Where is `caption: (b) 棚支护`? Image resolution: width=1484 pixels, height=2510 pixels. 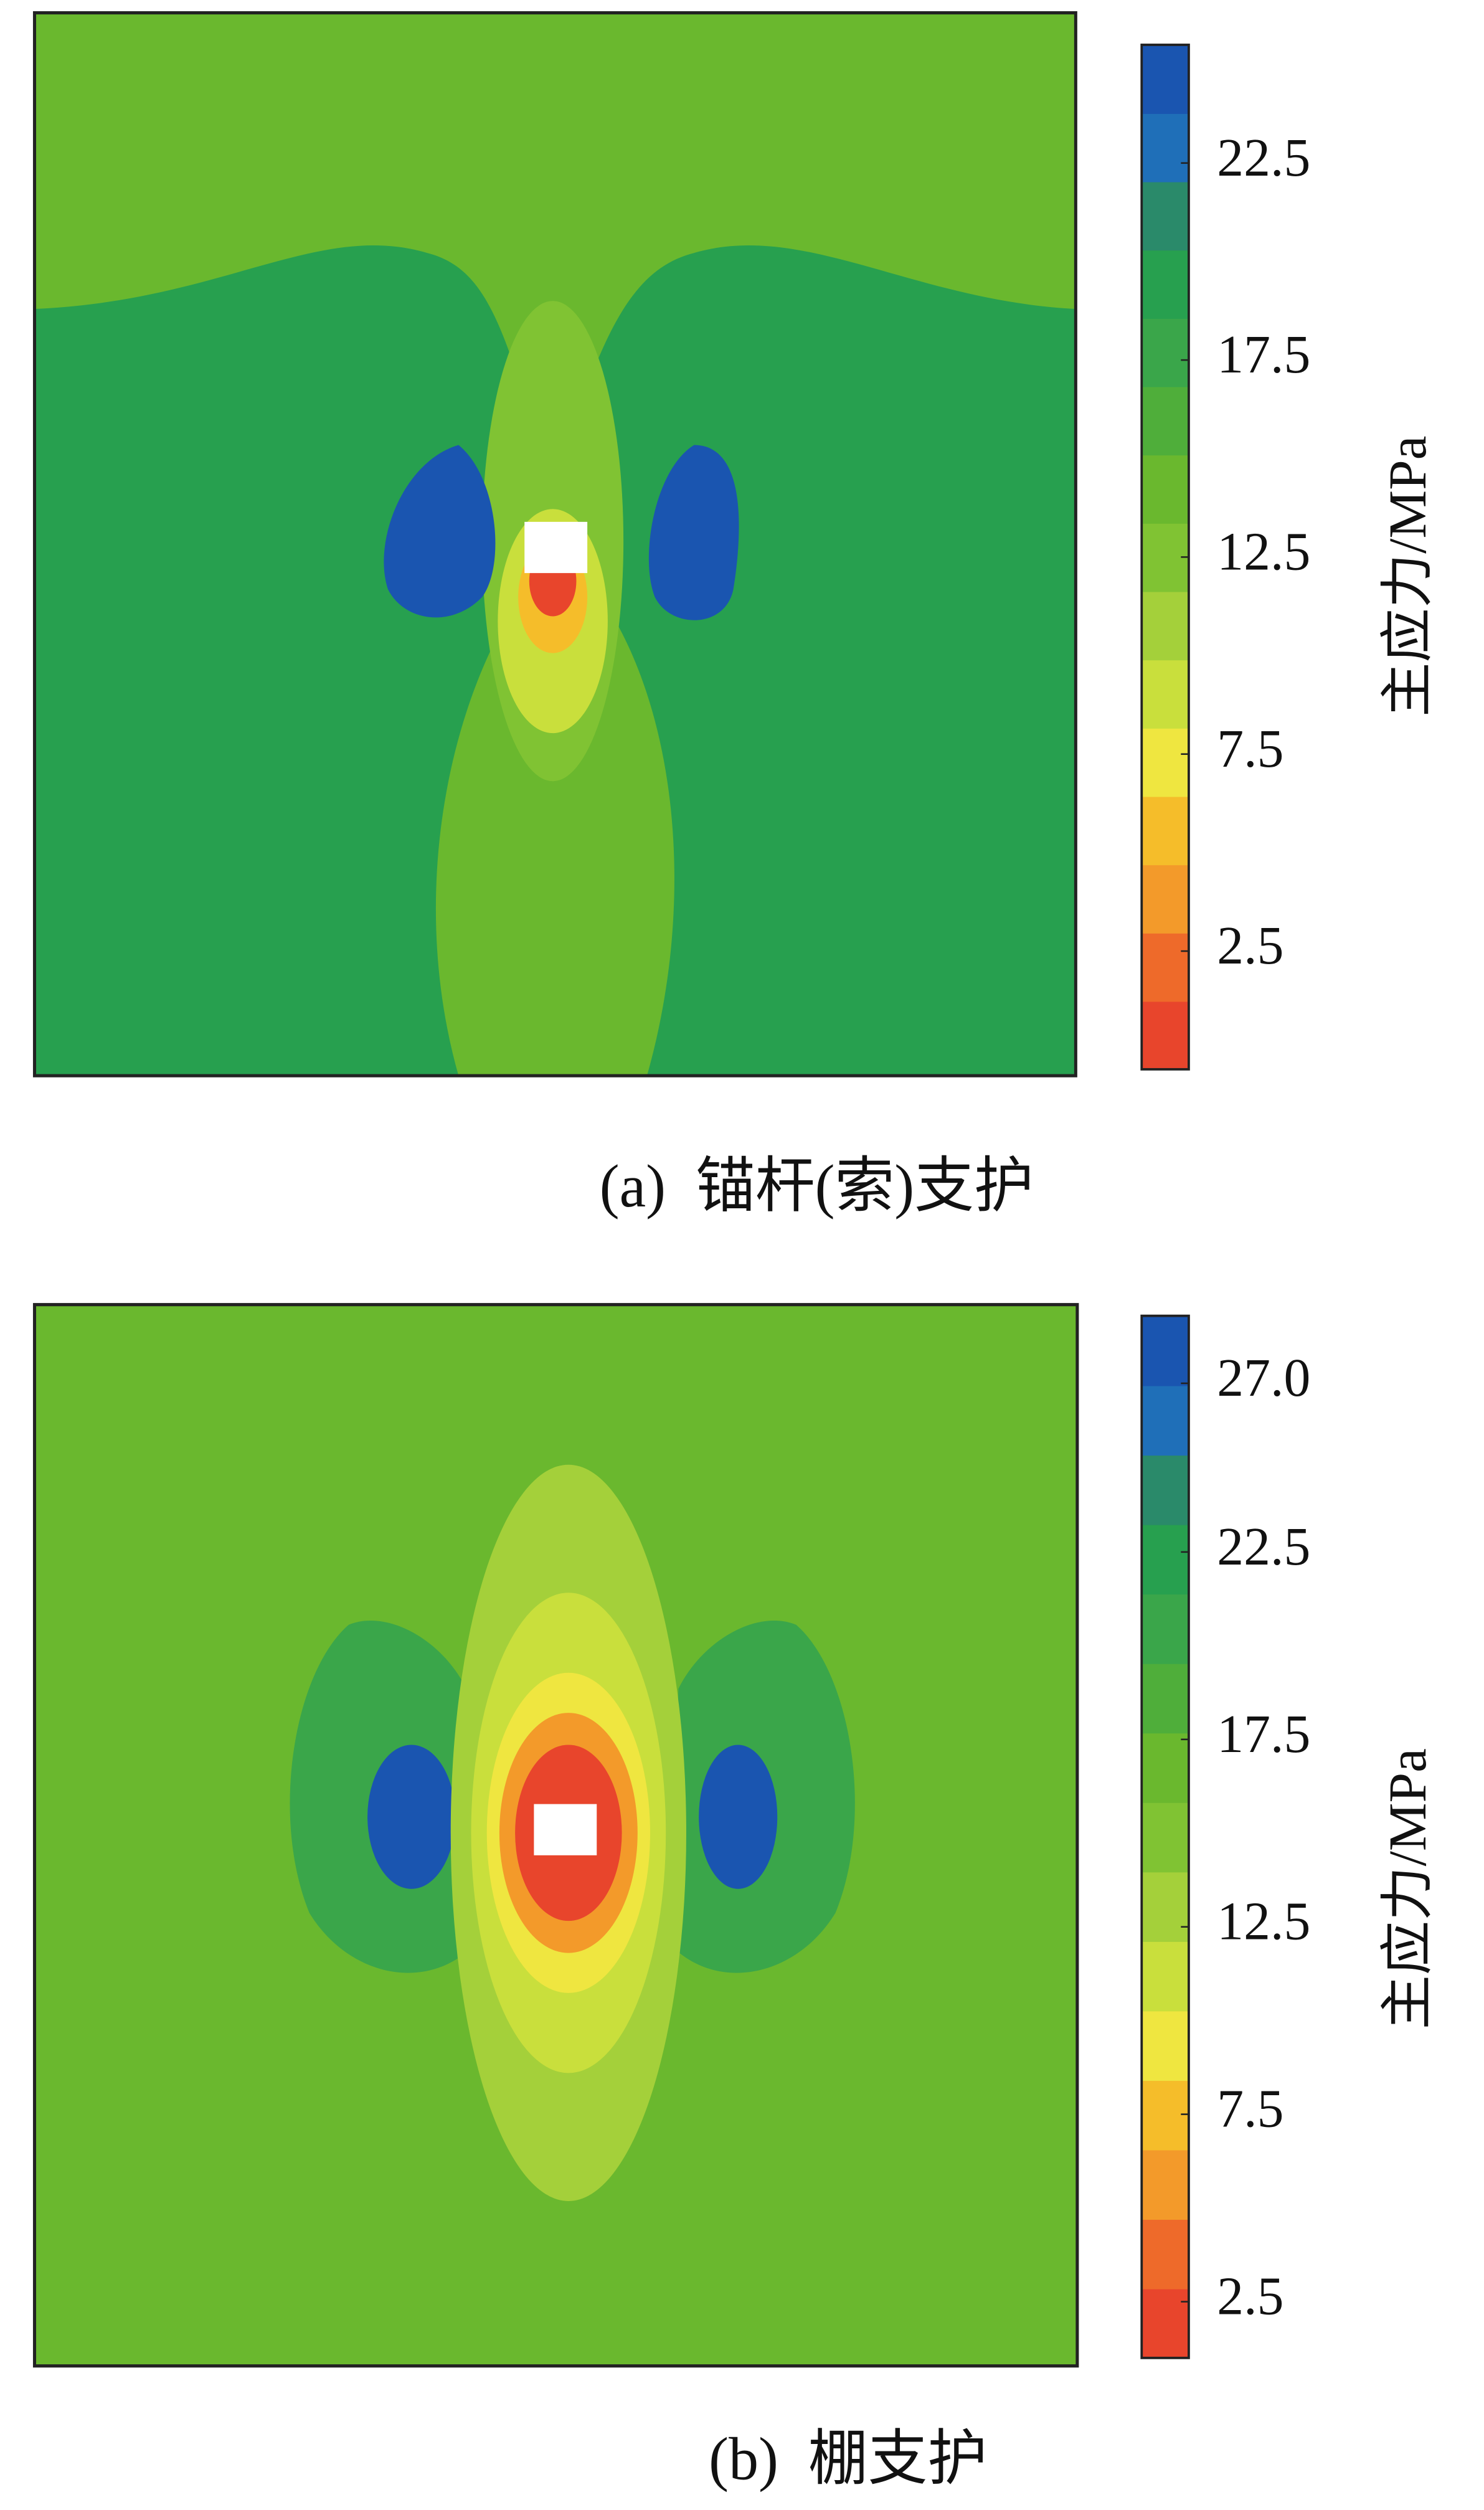 caption: (b) 棚支护 is located at coordinates (848, 2459).